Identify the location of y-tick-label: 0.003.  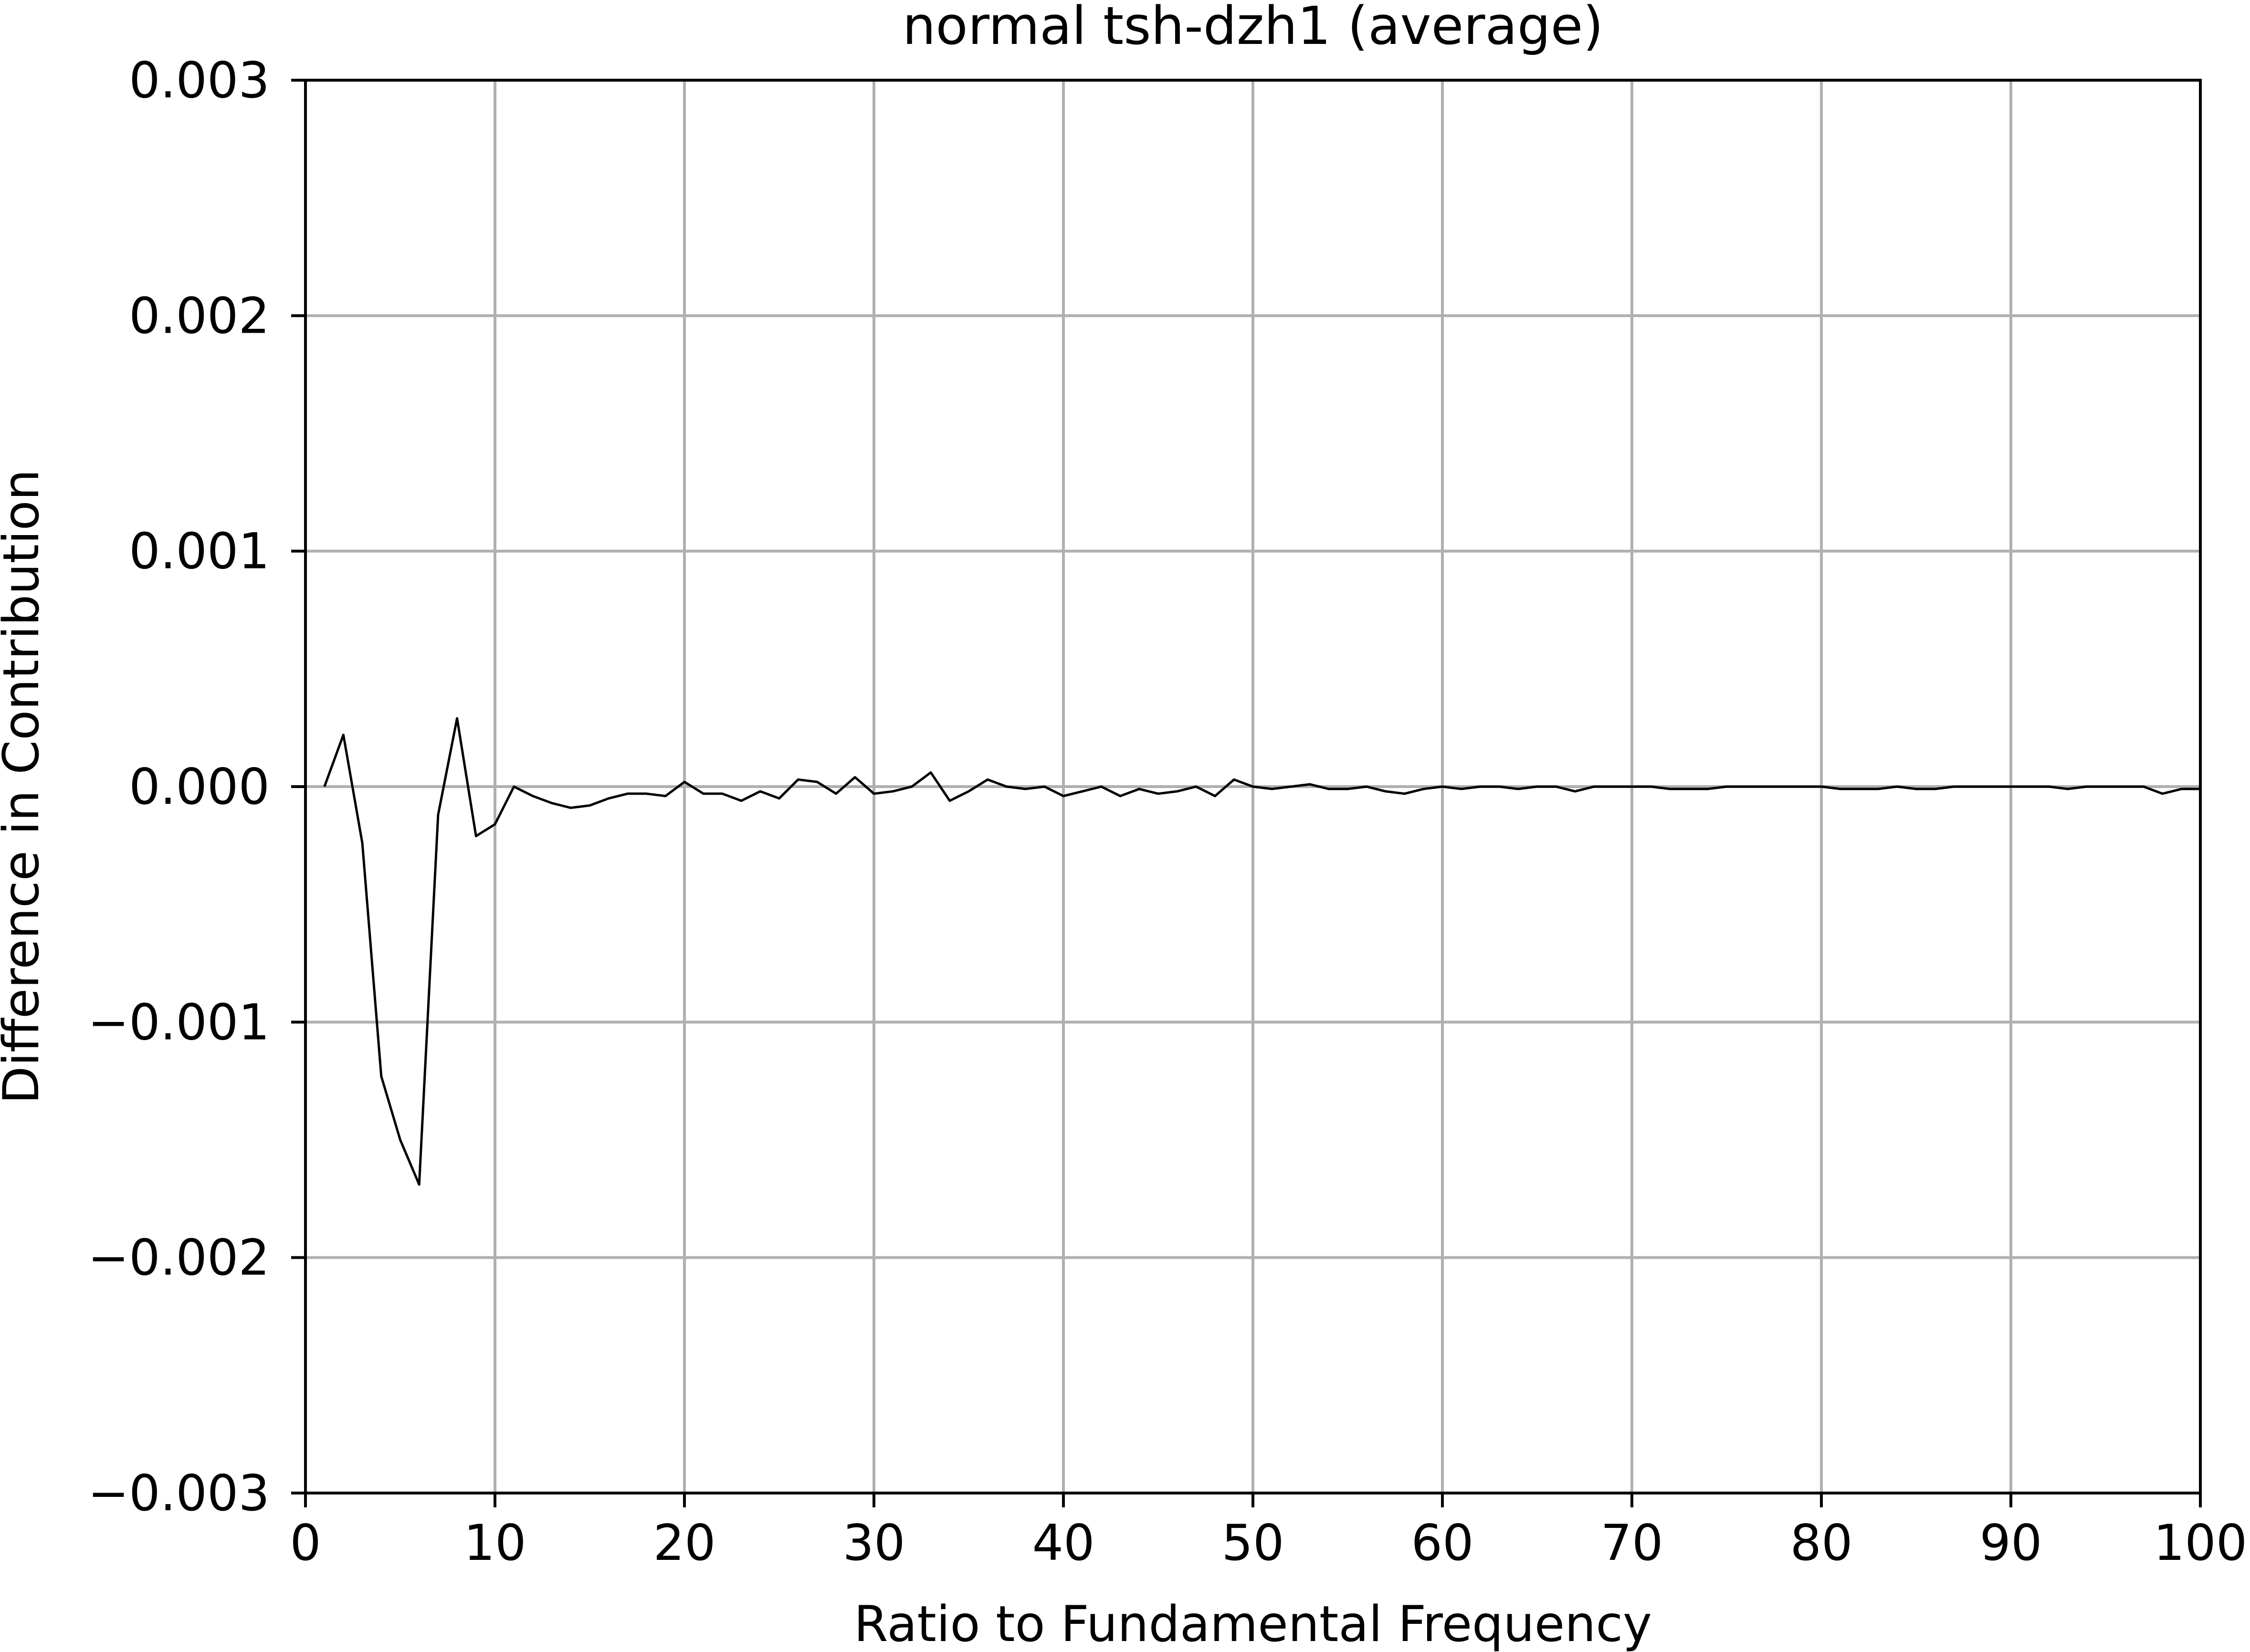
(199, 80).